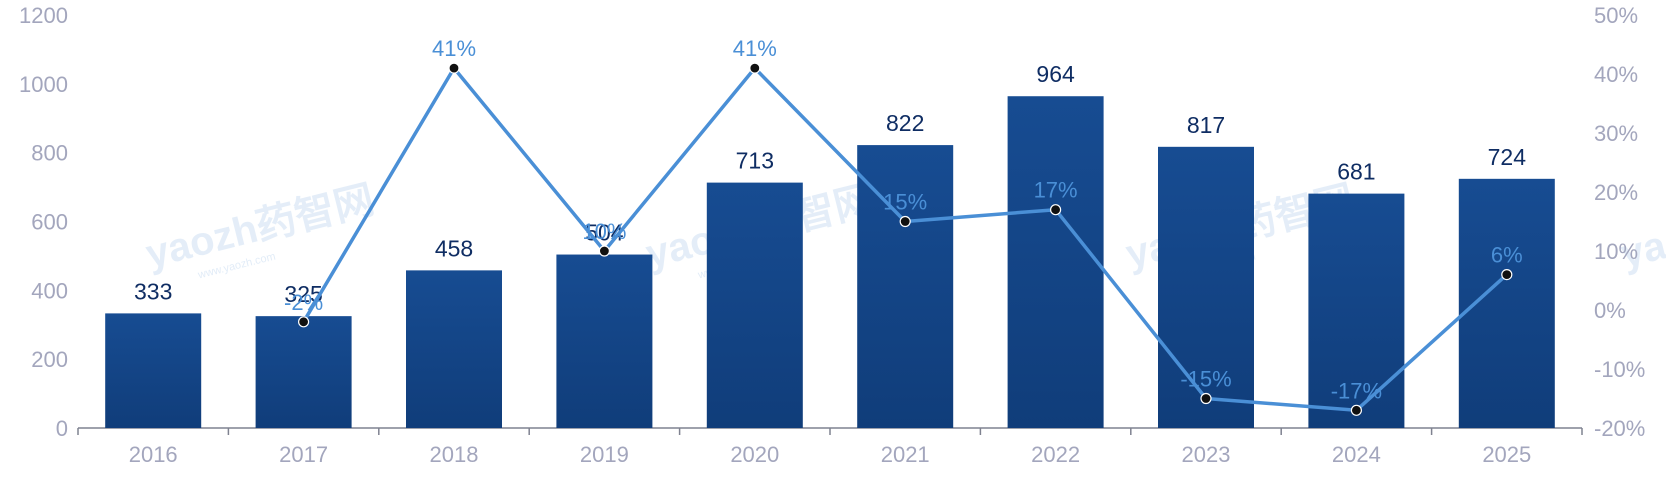 This screenshot has width=1666, height=498. Describe the element at coordinates (1206, 454) in the screenshot. I see `x-tick-label: 2023` at that location.